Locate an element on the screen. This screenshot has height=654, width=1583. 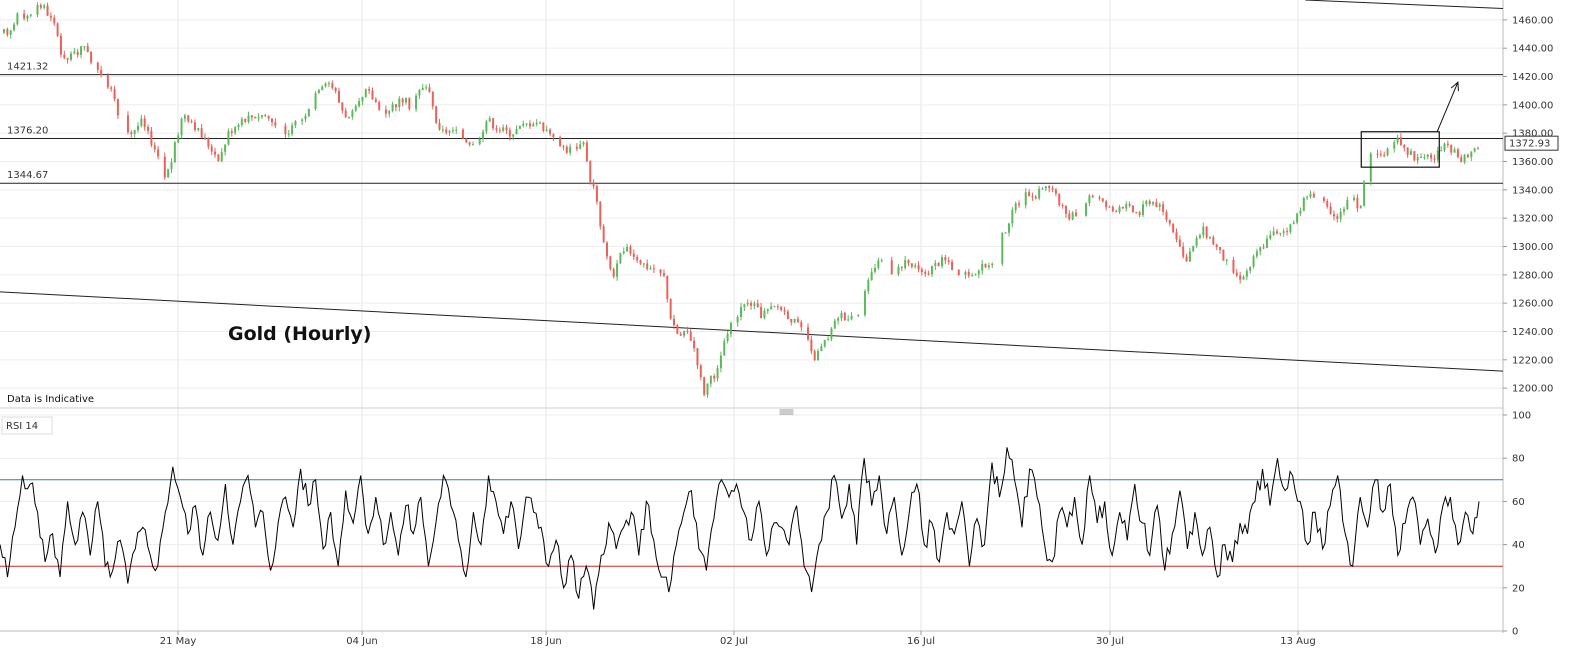
price-tick-label: 1420.00 is located at coordinates (1532, 77).